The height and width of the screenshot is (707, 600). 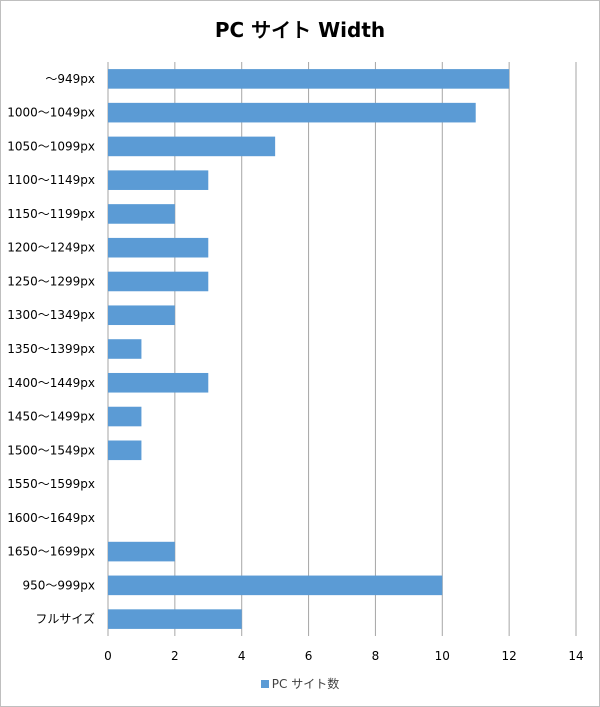 What do you see at coordinates (51, 248) in the screenshot?
I see `category-label-5: 1200〜1249px` at bounding box center [51, 248].